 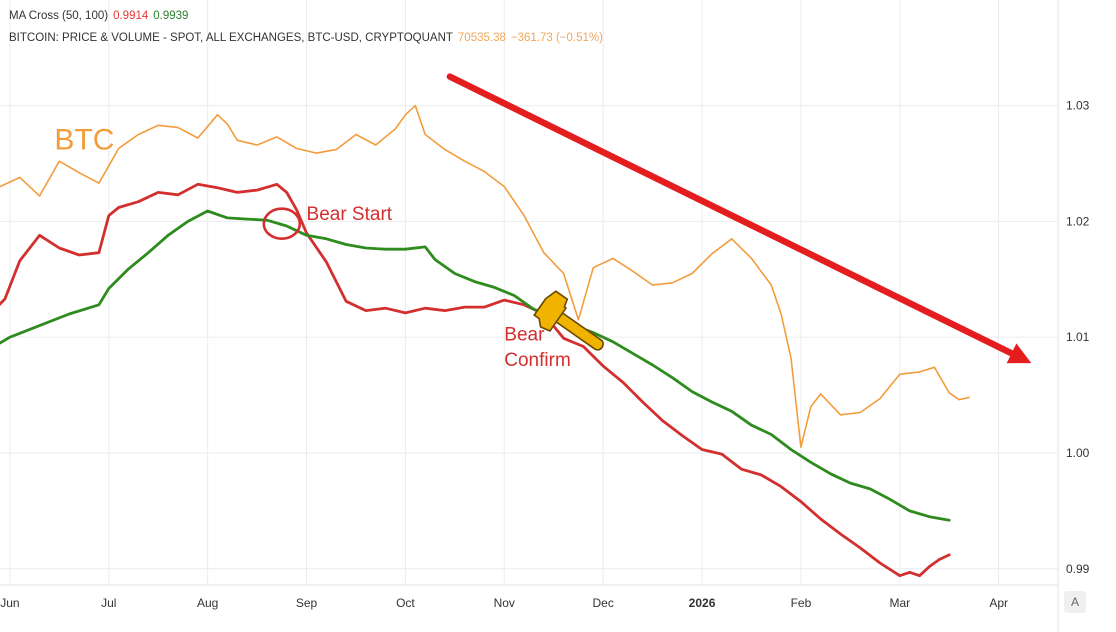 What do you see at coordinates (1078, 106) in the screenshot?
I see `y-tick-label: 1.03` at bounding box center [1078, 106].